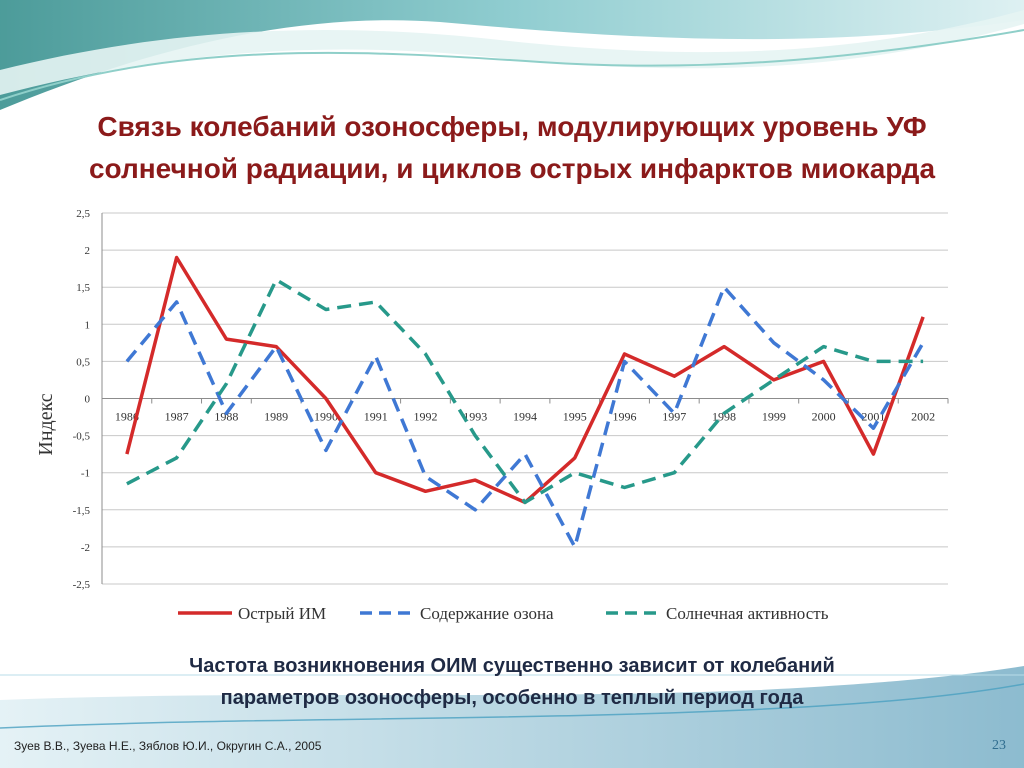 Image resolution: width=1024 pixels, height=768 pixels. What do you see at coordinates (83, 362) in the screenshot?
I see `y-tick-label: 0,5` at bounding box center [83, 362].